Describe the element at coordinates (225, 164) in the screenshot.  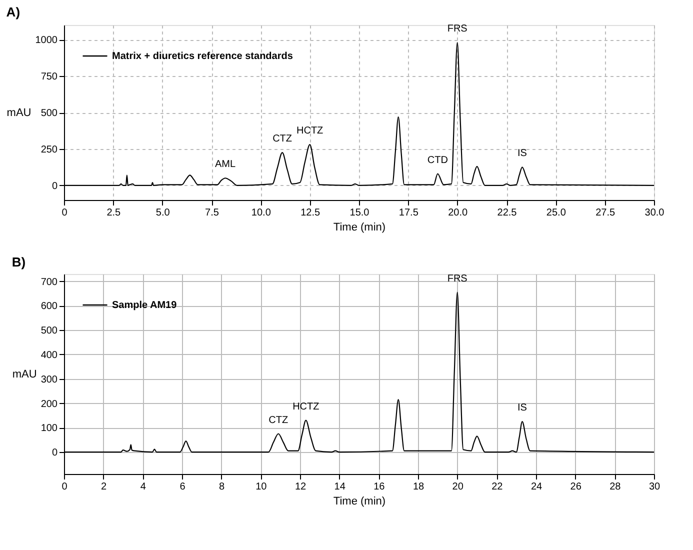
I see `annotation: AML` at that location.